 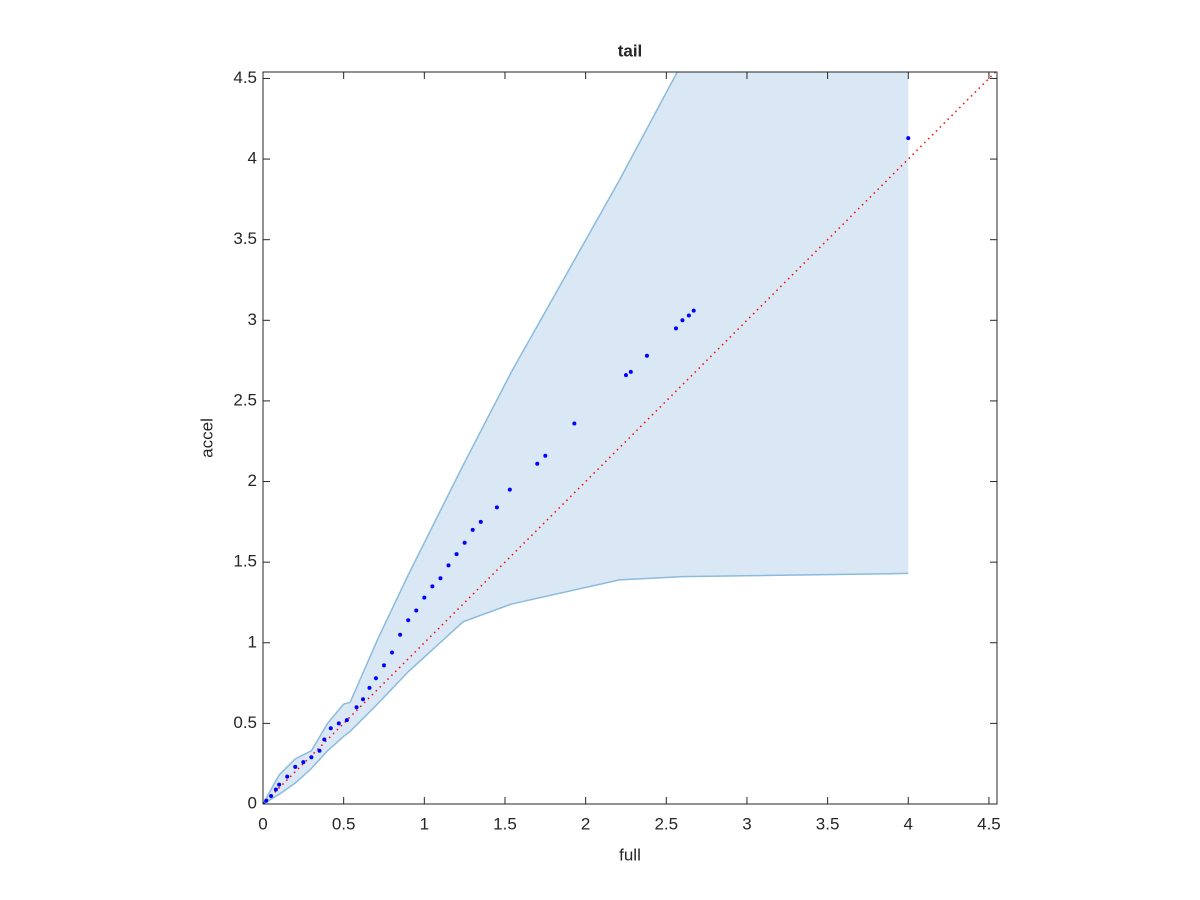 I want to click on x-tick-label: 2, so click(x=585, y=823).